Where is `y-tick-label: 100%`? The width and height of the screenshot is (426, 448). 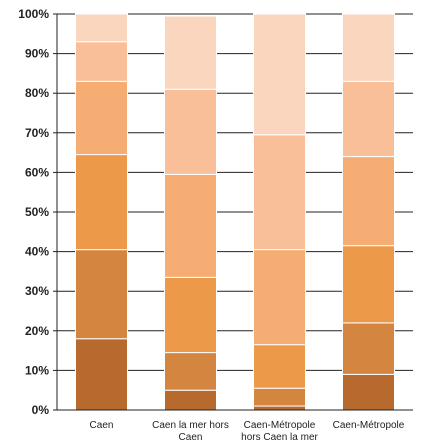 y-tick-label: 100% is located at coordinates (33, 14).